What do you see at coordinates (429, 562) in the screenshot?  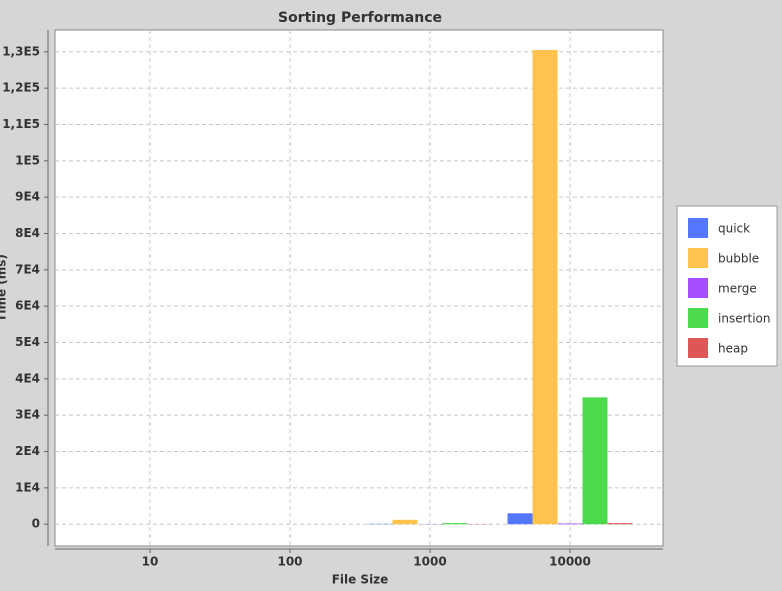 I see `x-tick-label: 1000` at bounding box center [429, 562].